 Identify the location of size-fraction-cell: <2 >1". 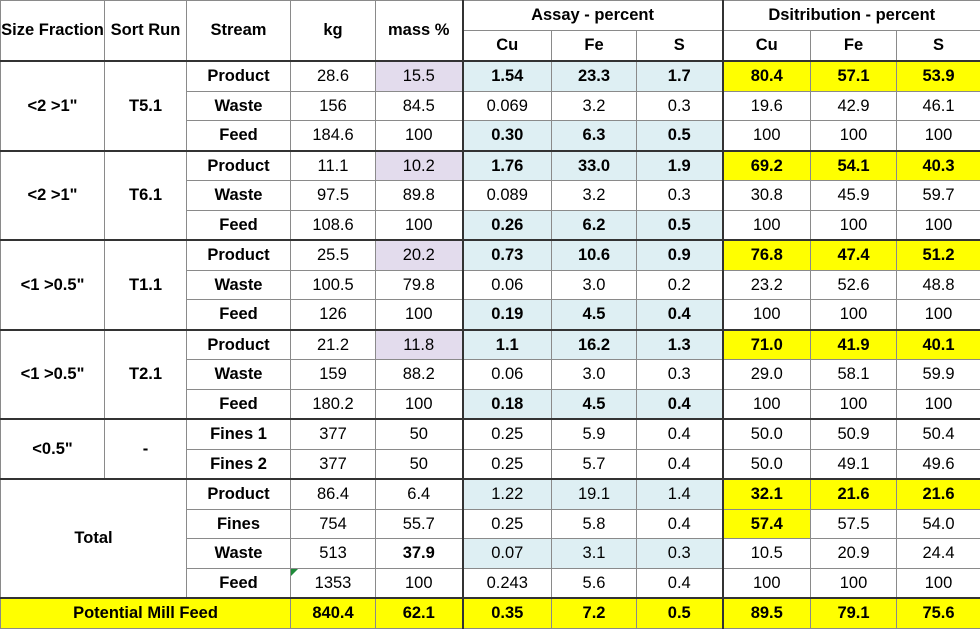
(53, 196).